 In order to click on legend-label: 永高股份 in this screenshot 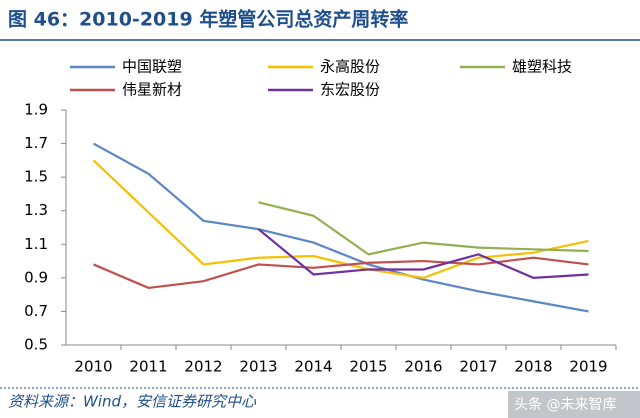, I will do `click(350, 67)`.